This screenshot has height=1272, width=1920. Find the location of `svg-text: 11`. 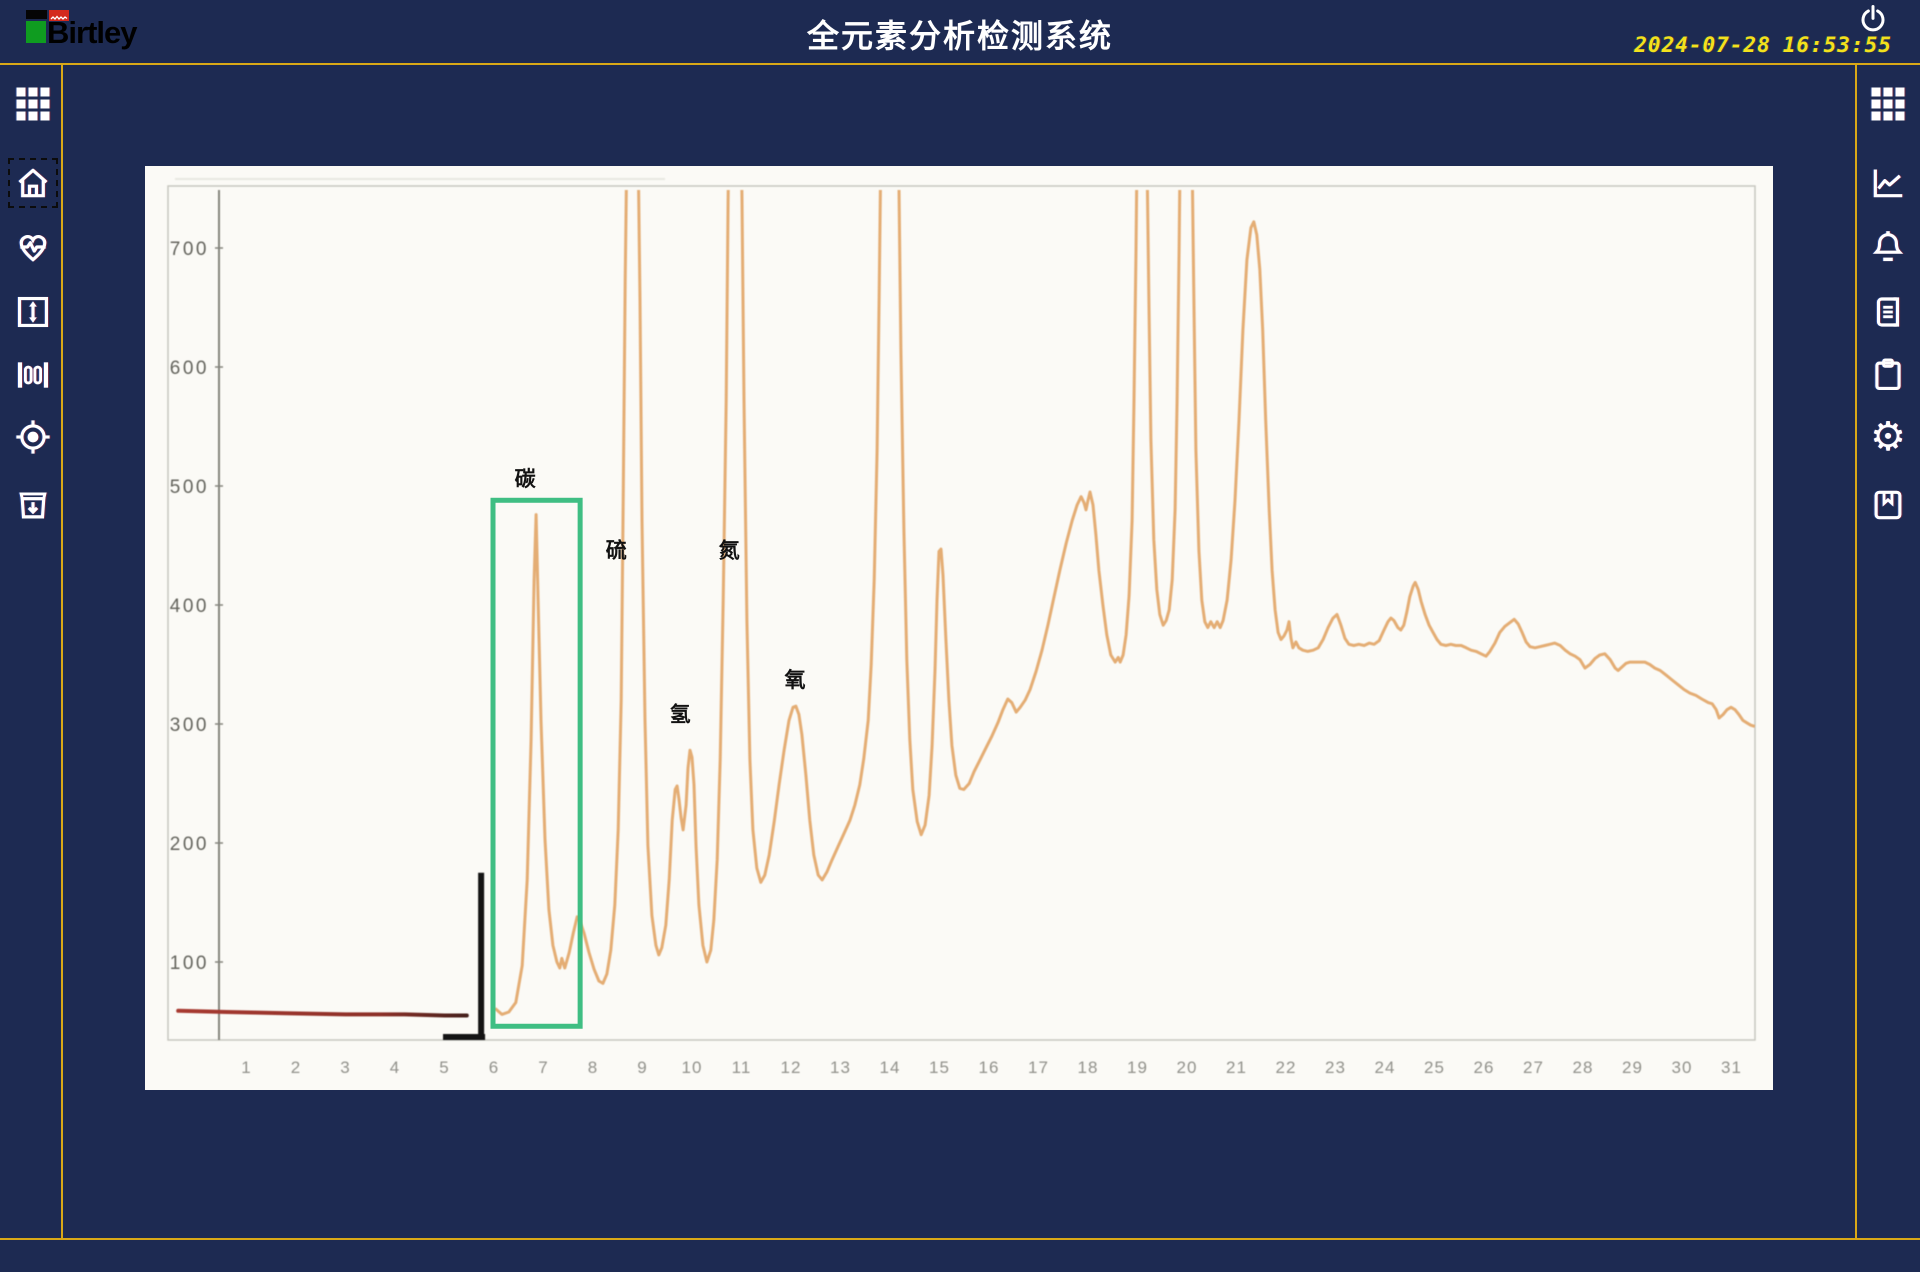

svg-text: 11 is located at coordinates (742, 1067).